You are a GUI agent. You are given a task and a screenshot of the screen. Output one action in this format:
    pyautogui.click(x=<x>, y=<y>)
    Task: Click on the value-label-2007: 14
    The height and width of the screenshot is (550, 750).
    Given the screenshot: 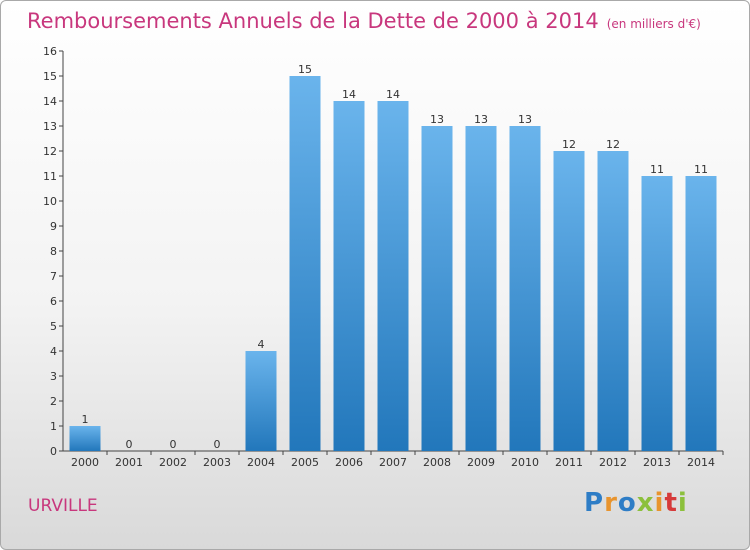 What is the action you would take?
    pyautogui.click(x=393, y=94)
    